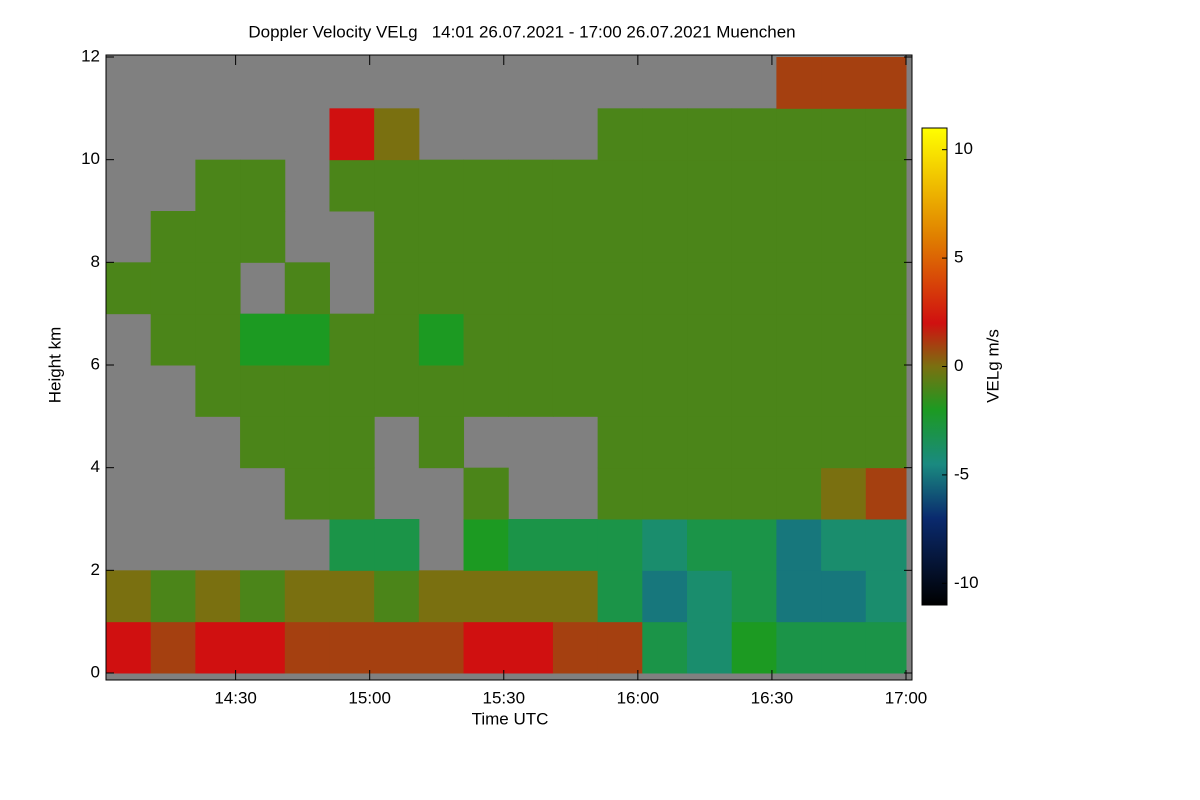 The width and height of the screenshot is (1200, 800). Describe the element at coordinates (95, 569) in the screenshot. I see `y-tick-label: 2` at that location.